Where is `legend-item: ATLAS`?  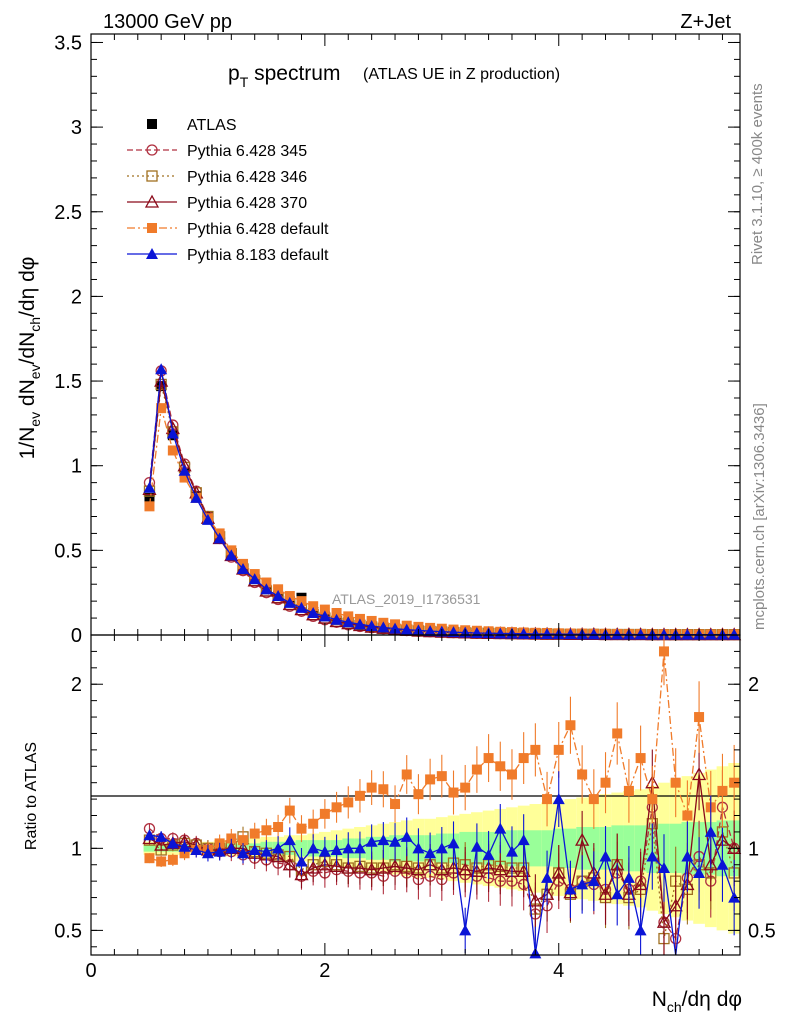
legend-item: ATLAS is located at coordinates (192, 125).